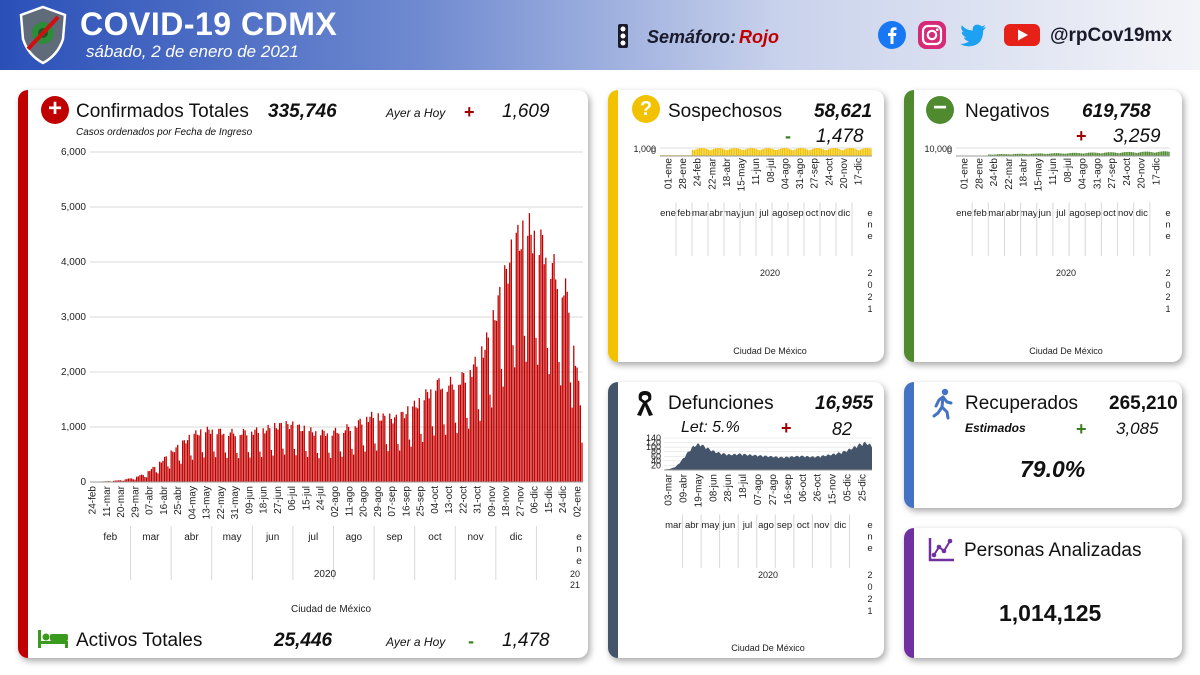 This screenshot has width=1200, height=675. What do you see at coordinates (815, 173) in the screenshot?
I see `x-tick-label: 27-sep` at bounding box center [815, 173].